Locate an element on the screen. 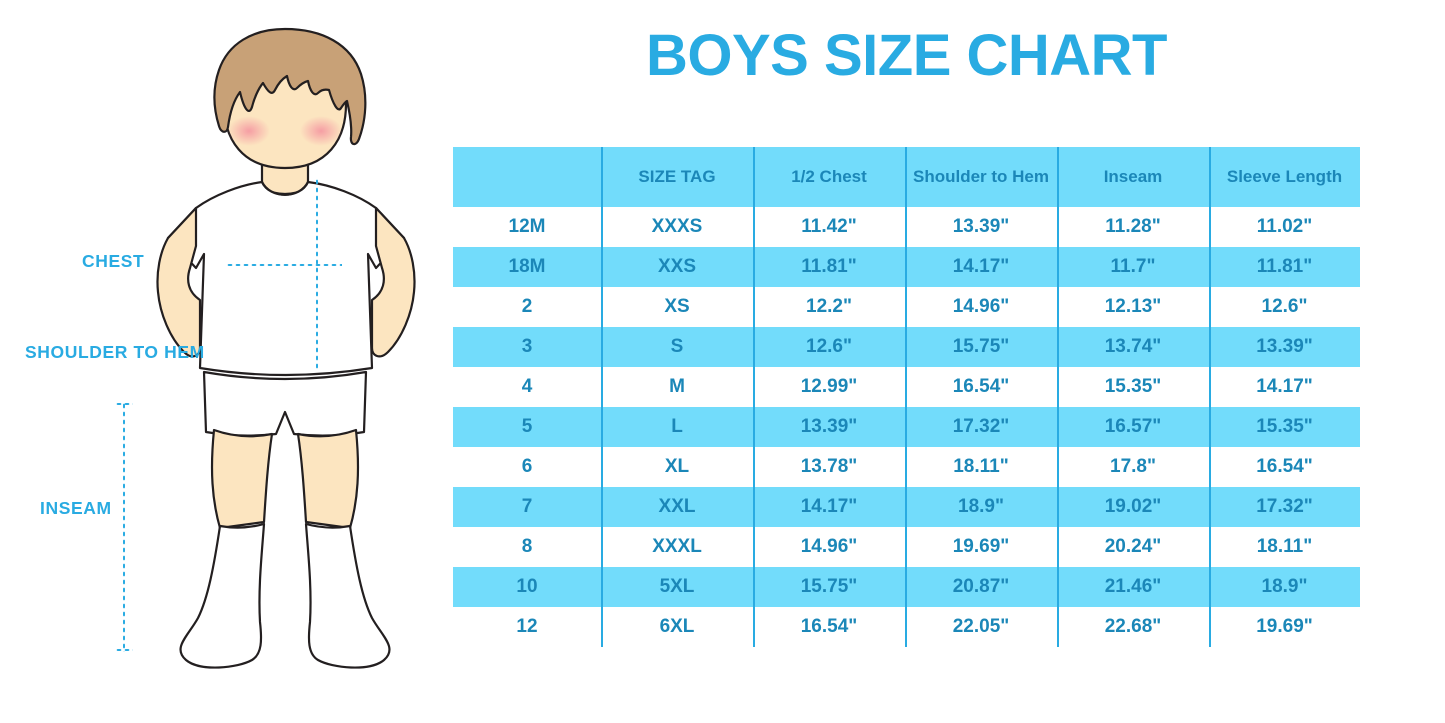 Image resolution: width=1445 pixels, height=723 pixels. cell-half-chest: 15.75" is located at coordinates (829, 587).